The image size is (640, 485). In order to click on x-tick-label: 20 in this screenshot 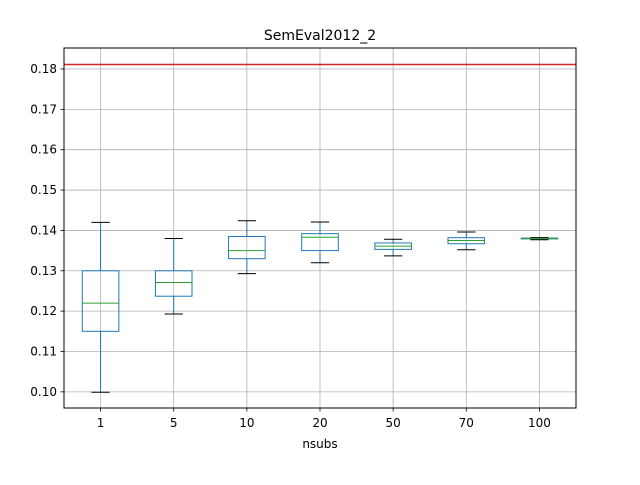, I will do `click(319, 423)`.